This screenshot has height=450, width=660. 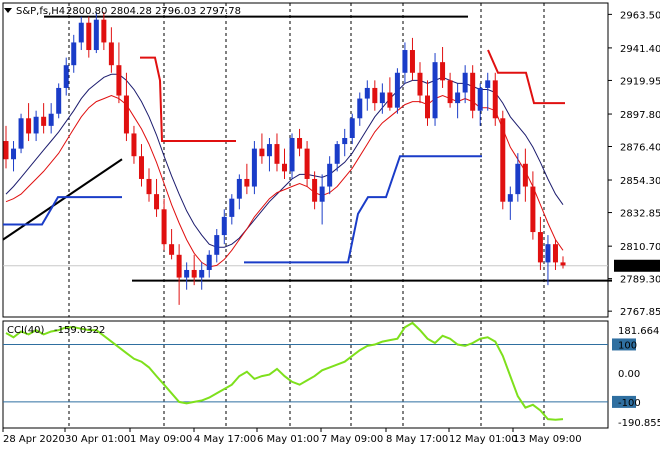 What do you see at coordinates (640, 181) in the screenshot?
I see `price-tick-label: 2854.30` at bounding box center [640, 181].